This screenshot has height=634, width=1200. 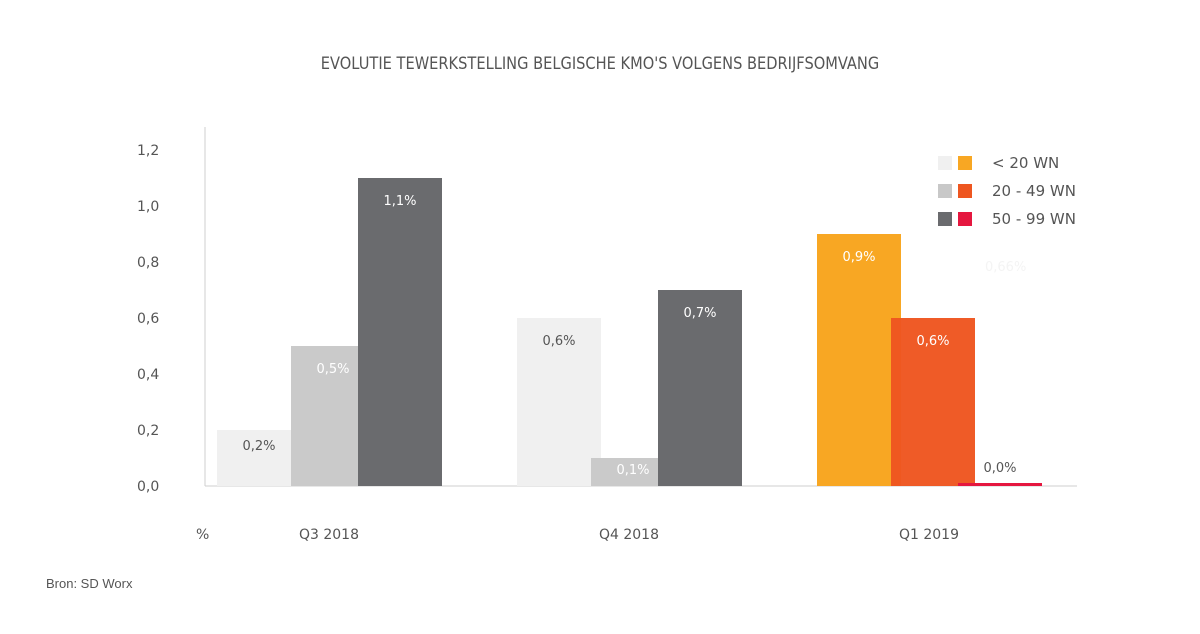 What do you see at coordinates (1005, 267) in the screenshot?
I see `faint-annotation: 0,66%` at bounding box center [1005, 267].